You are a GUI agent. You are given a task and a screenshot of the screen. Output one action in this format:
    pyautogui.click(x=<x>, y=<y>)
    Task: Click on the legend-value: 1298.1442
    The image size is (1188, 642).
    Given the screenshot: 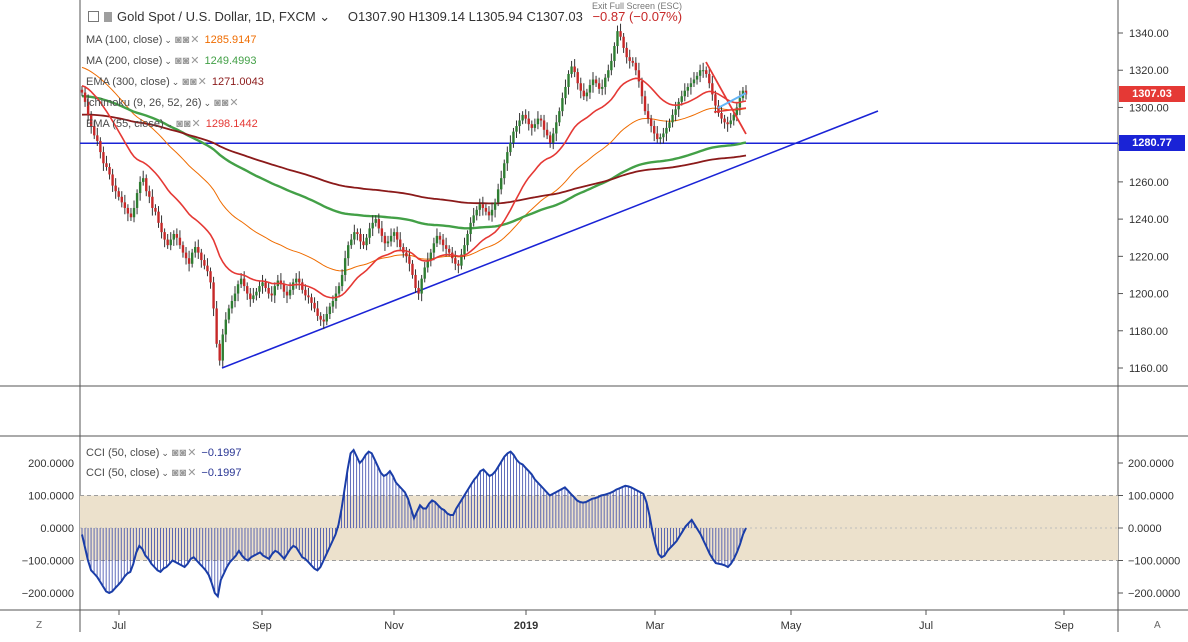 What is the action you would take?
    pyautogui.click(x=231, y=124)
    